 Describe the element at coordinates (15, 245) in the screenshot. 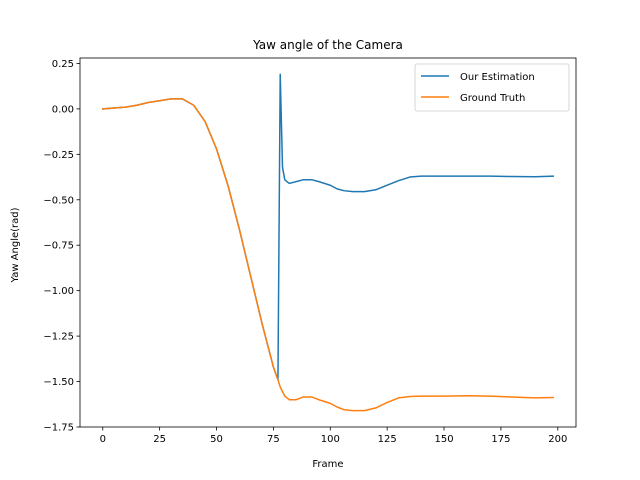

I see `y-axis-label: Yaw Angle(rad)` at that location.